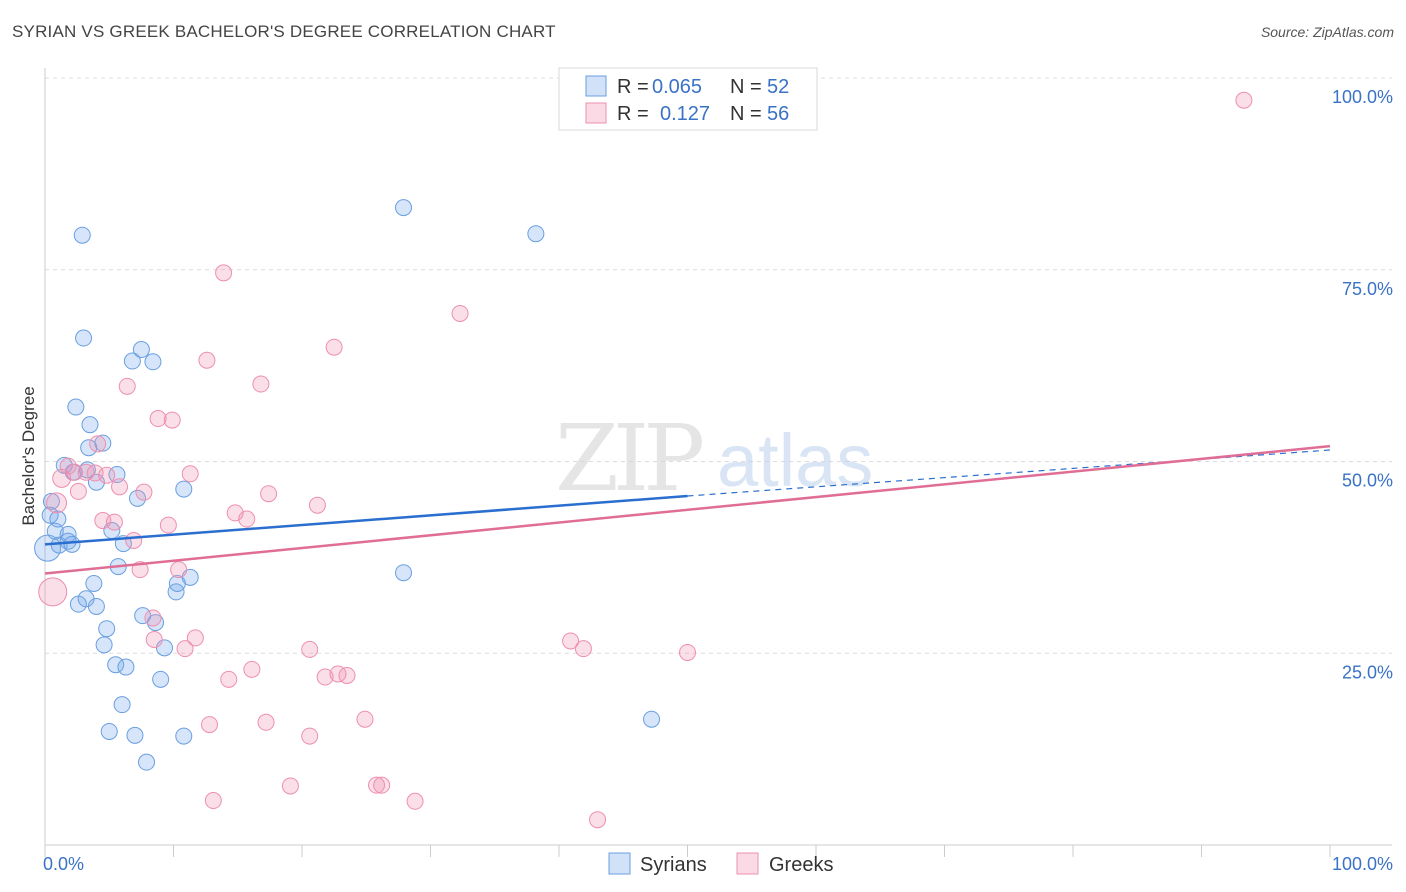 The height and width of the screenshot is (892, 1406). What do you see at coordinates (673, 865) in the screenshot?
I see `legend-bottom-syrians-label: Syrians` at bounding box center [673, 865].